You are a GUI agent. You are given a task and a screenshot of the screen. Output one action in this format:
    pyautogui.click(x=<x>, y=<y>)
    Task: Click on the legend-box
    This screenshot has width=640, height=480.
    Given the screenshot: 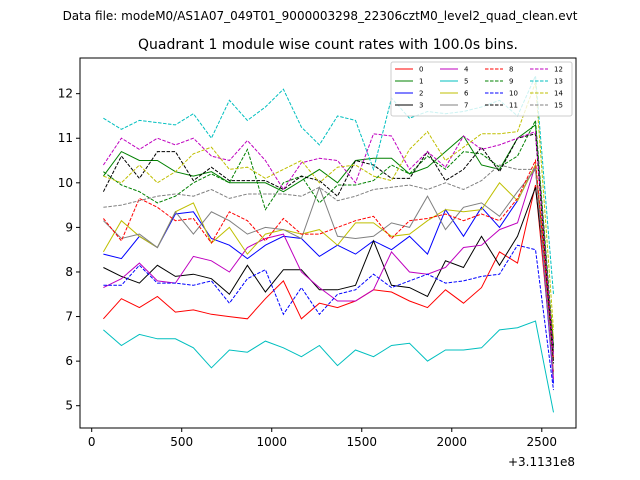 What is the action you would take?
    pyautogui.click(x=481, y=89)
    